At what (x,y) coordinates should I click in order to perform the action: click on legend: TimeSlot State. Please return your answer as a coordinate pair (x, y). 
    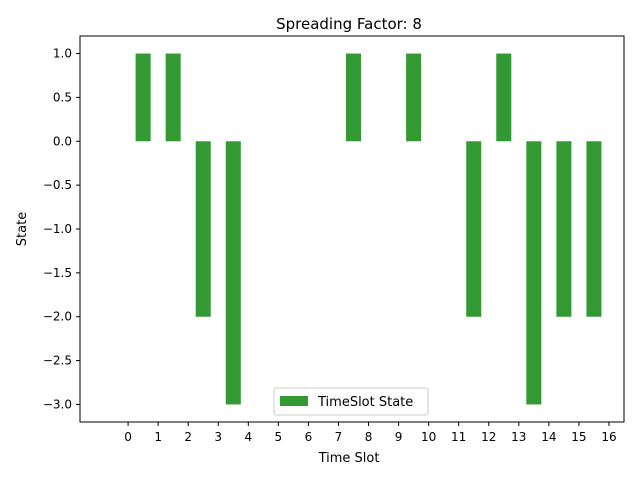
    Looking at the image, I should click on (351, 401).